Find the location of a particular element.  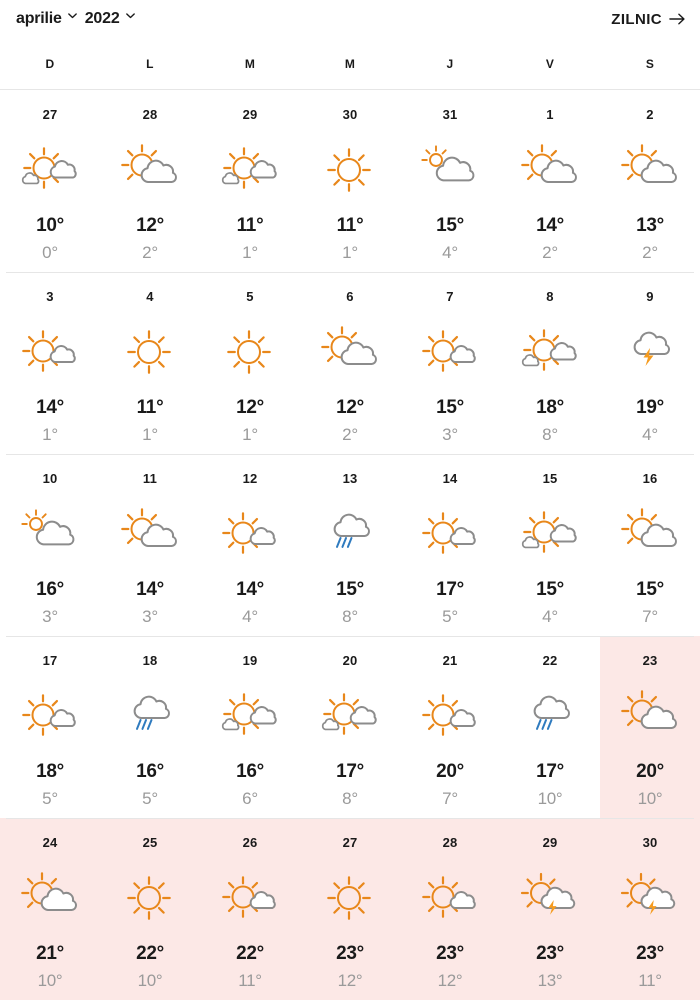

high-temperature: 17° is located at coordinates (450, 589).